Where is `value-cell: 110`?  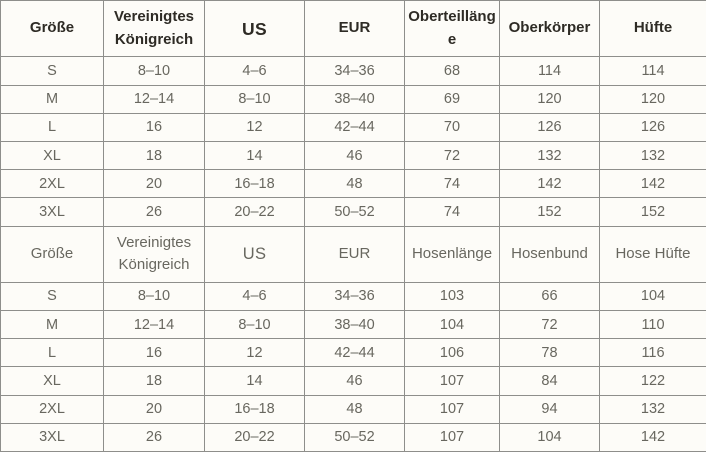
value-cell: 110 is located at coordinates (652, 325).